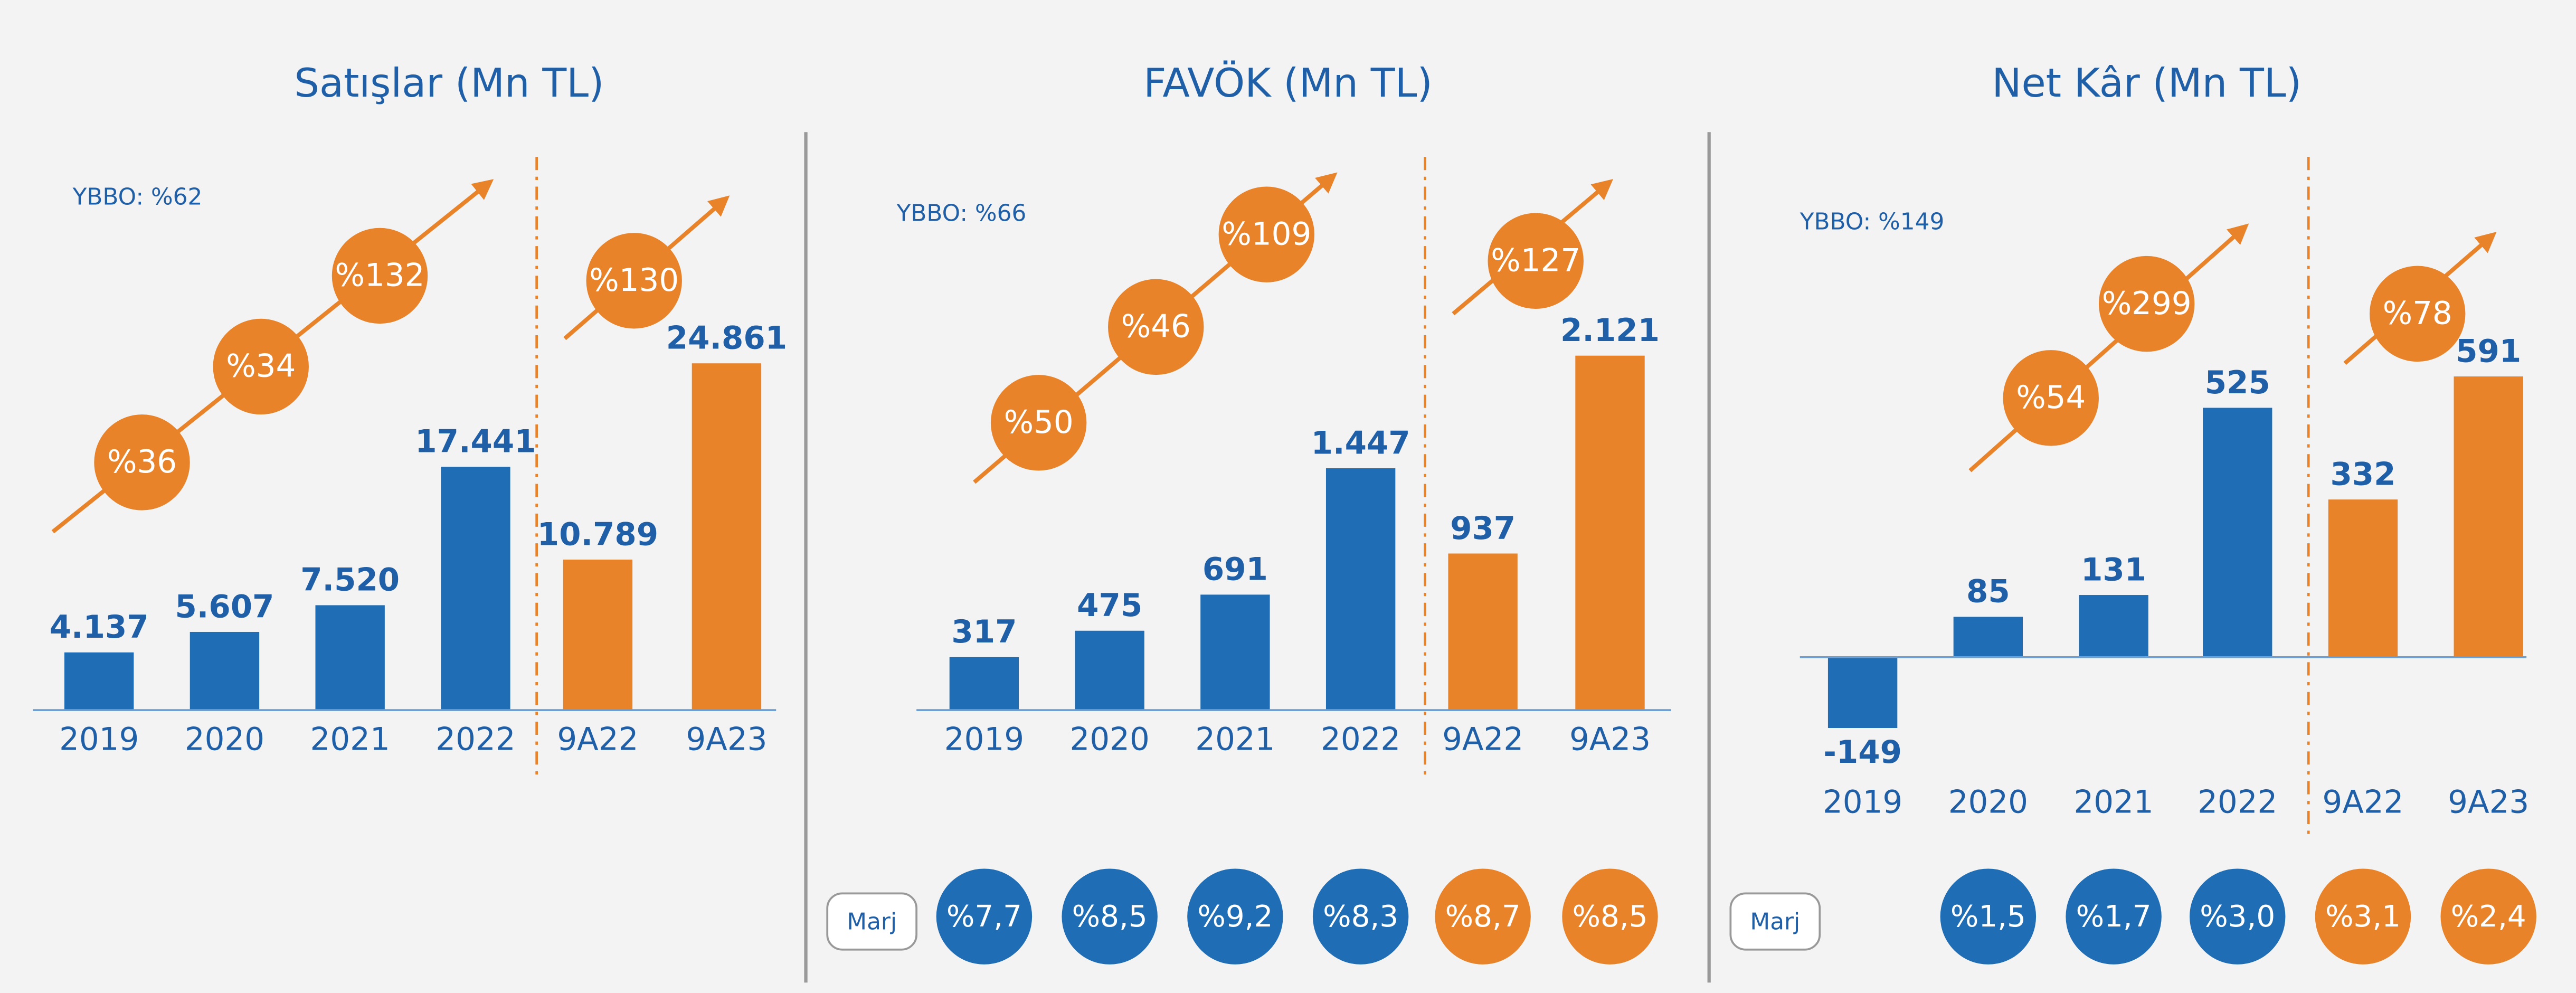 This screenshot has height=993, width=2576. Describe the element at coordinates (1287, 83) in the screenshot. I see `chart-title: FAVÖK (Mn TL)` at that location.